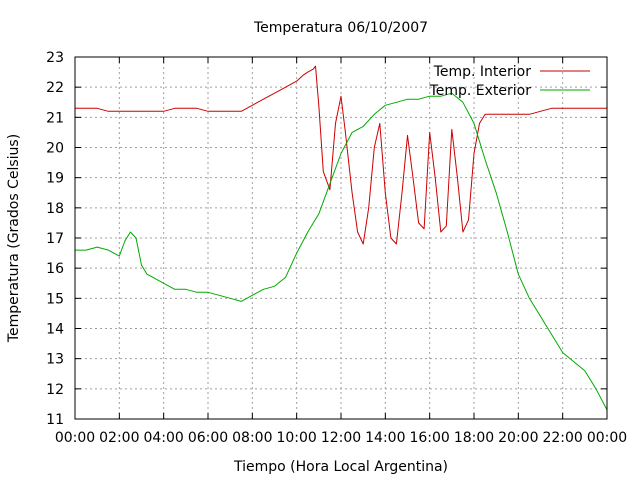  What do you see at coordinates (55, 390) in the screenshot?
I see `y-tick-label: 12` at bounding box center [55, 390].